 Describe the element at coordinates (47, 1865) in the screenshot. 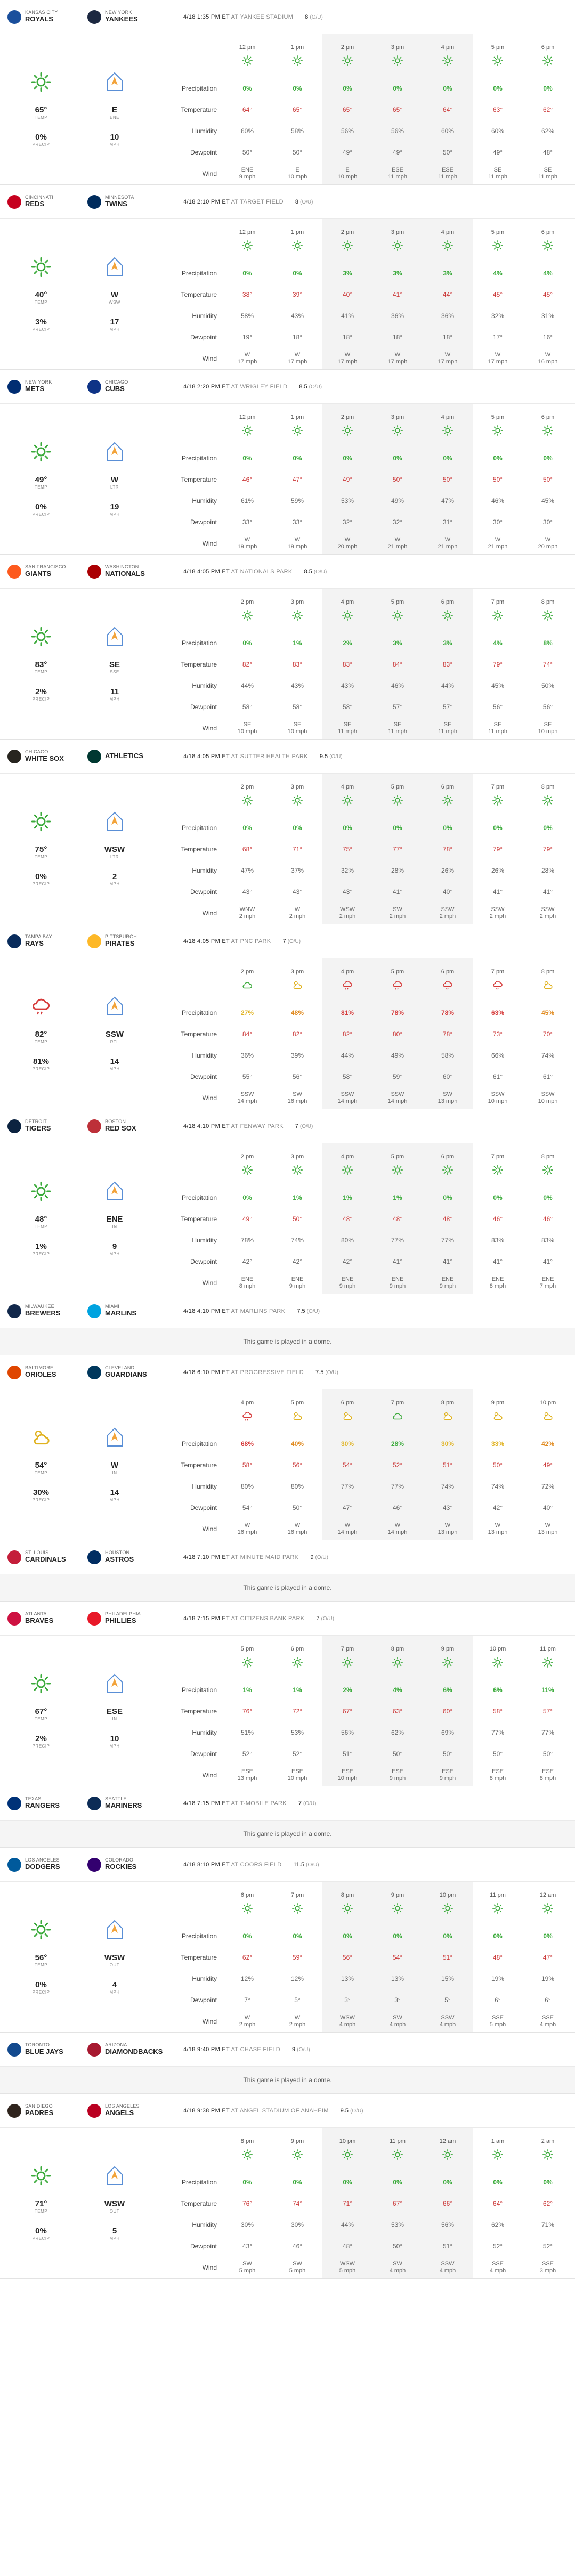

I see `team-away: Los Angeles Dodgers` at that location.